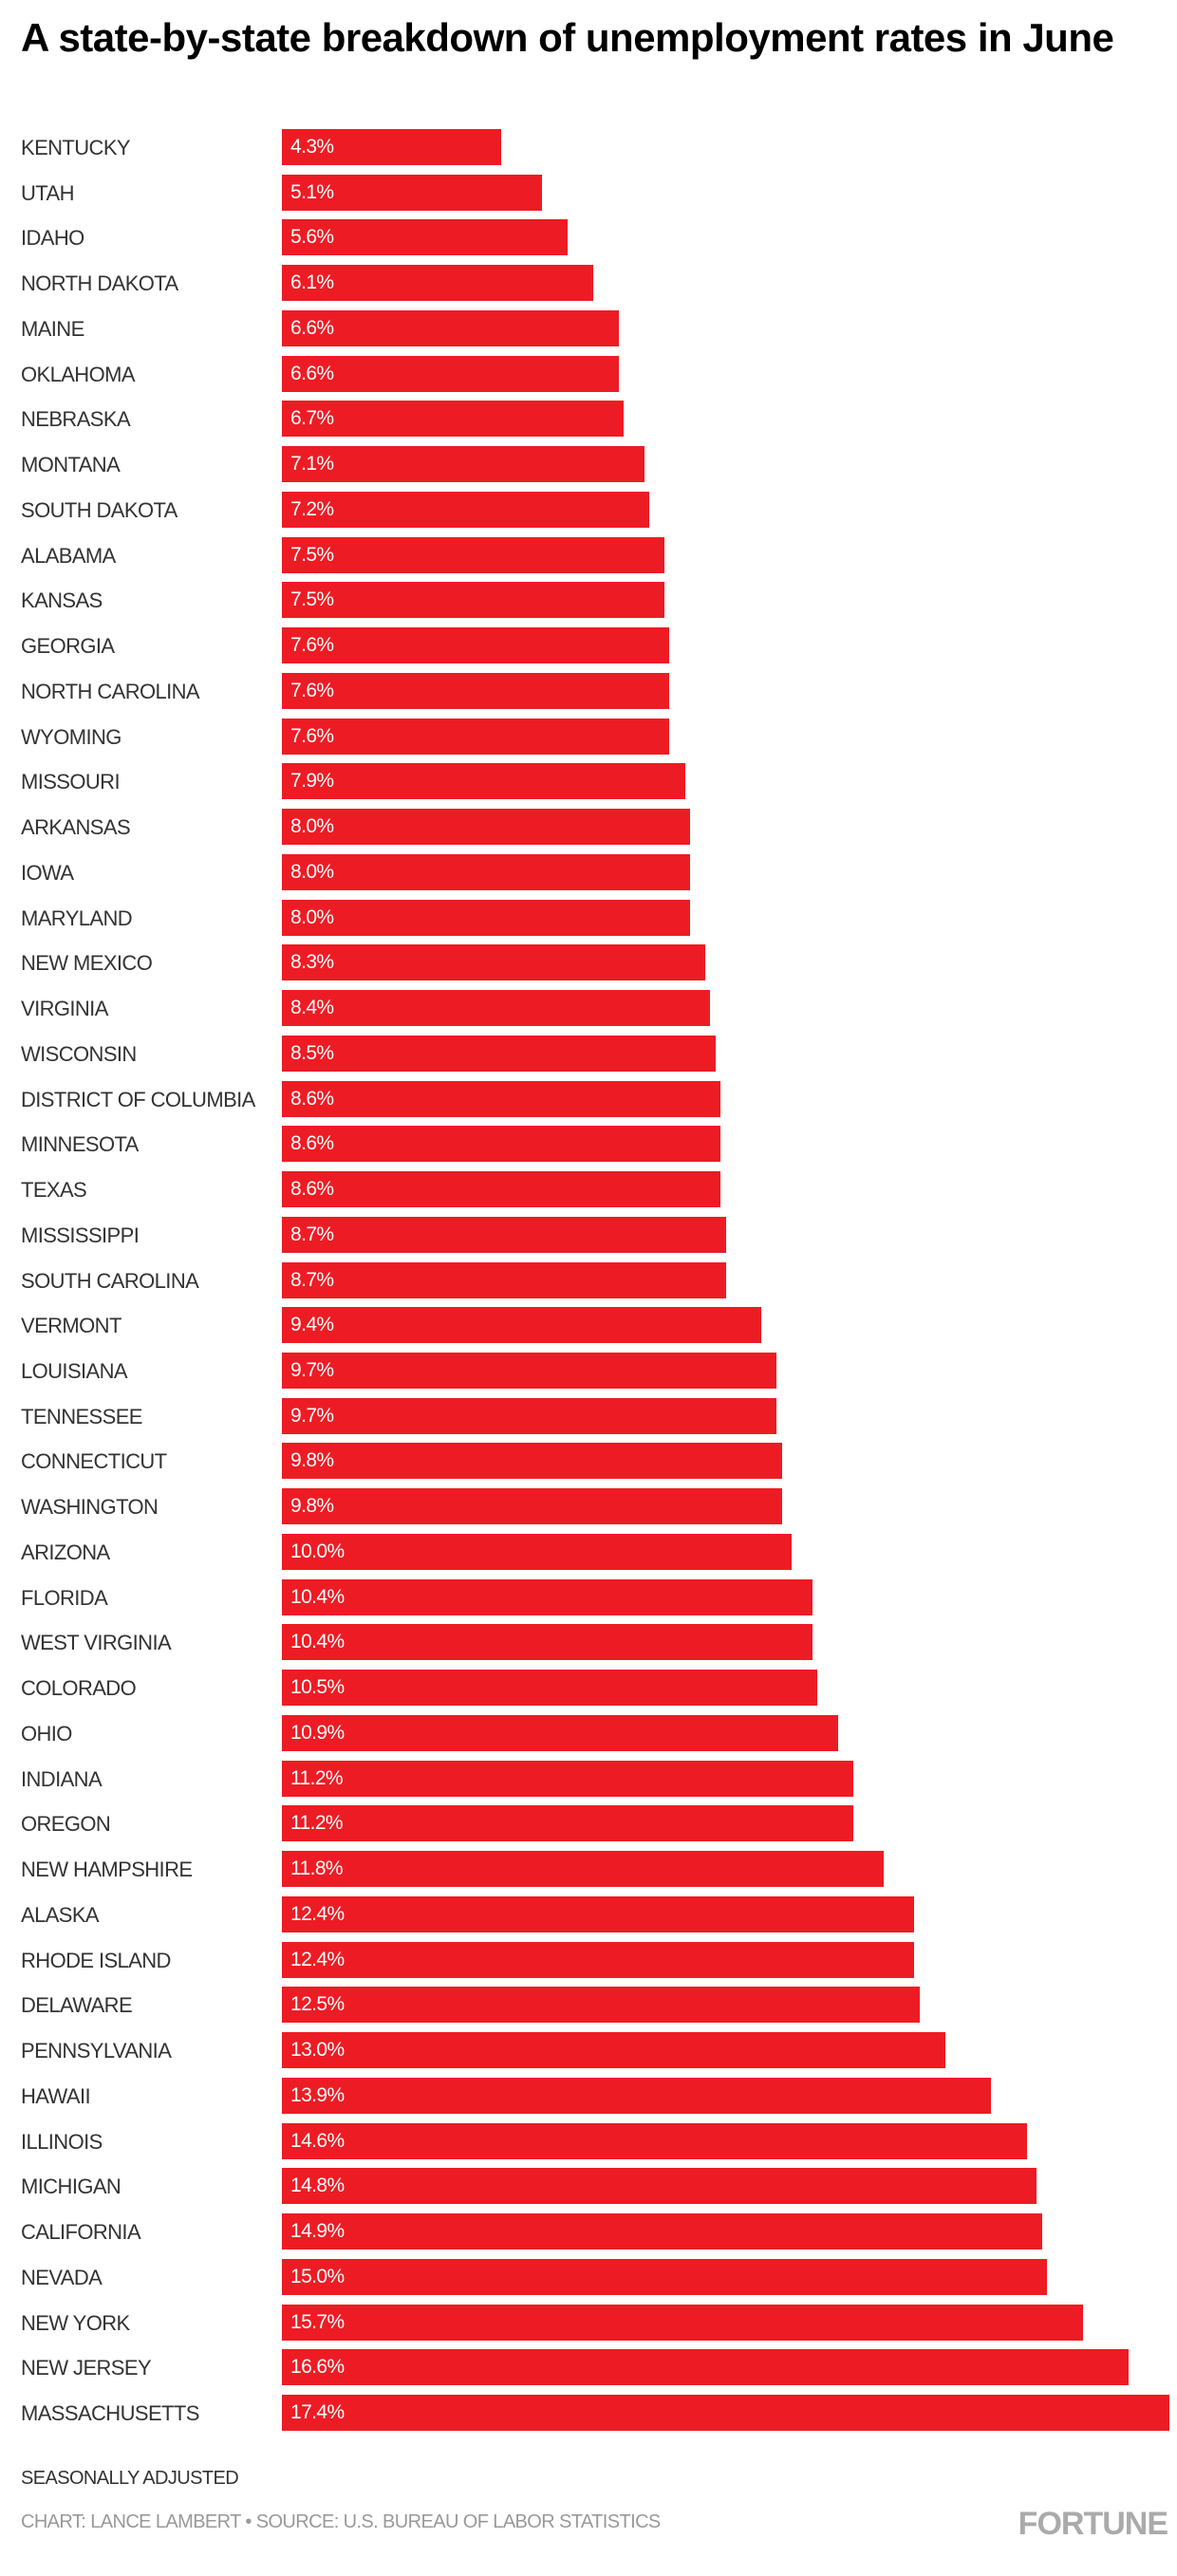  Describe the element at coordinates (317, 1687) in the screenshot. I see `data-label: 10.5%` at that location.